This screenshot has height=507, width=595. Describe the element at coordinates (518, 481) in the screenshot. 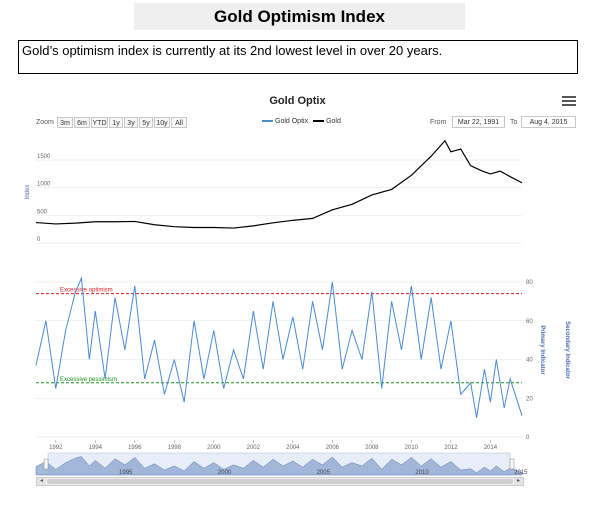

I see `scroll-right-arrow-icon: ▸` at that location.